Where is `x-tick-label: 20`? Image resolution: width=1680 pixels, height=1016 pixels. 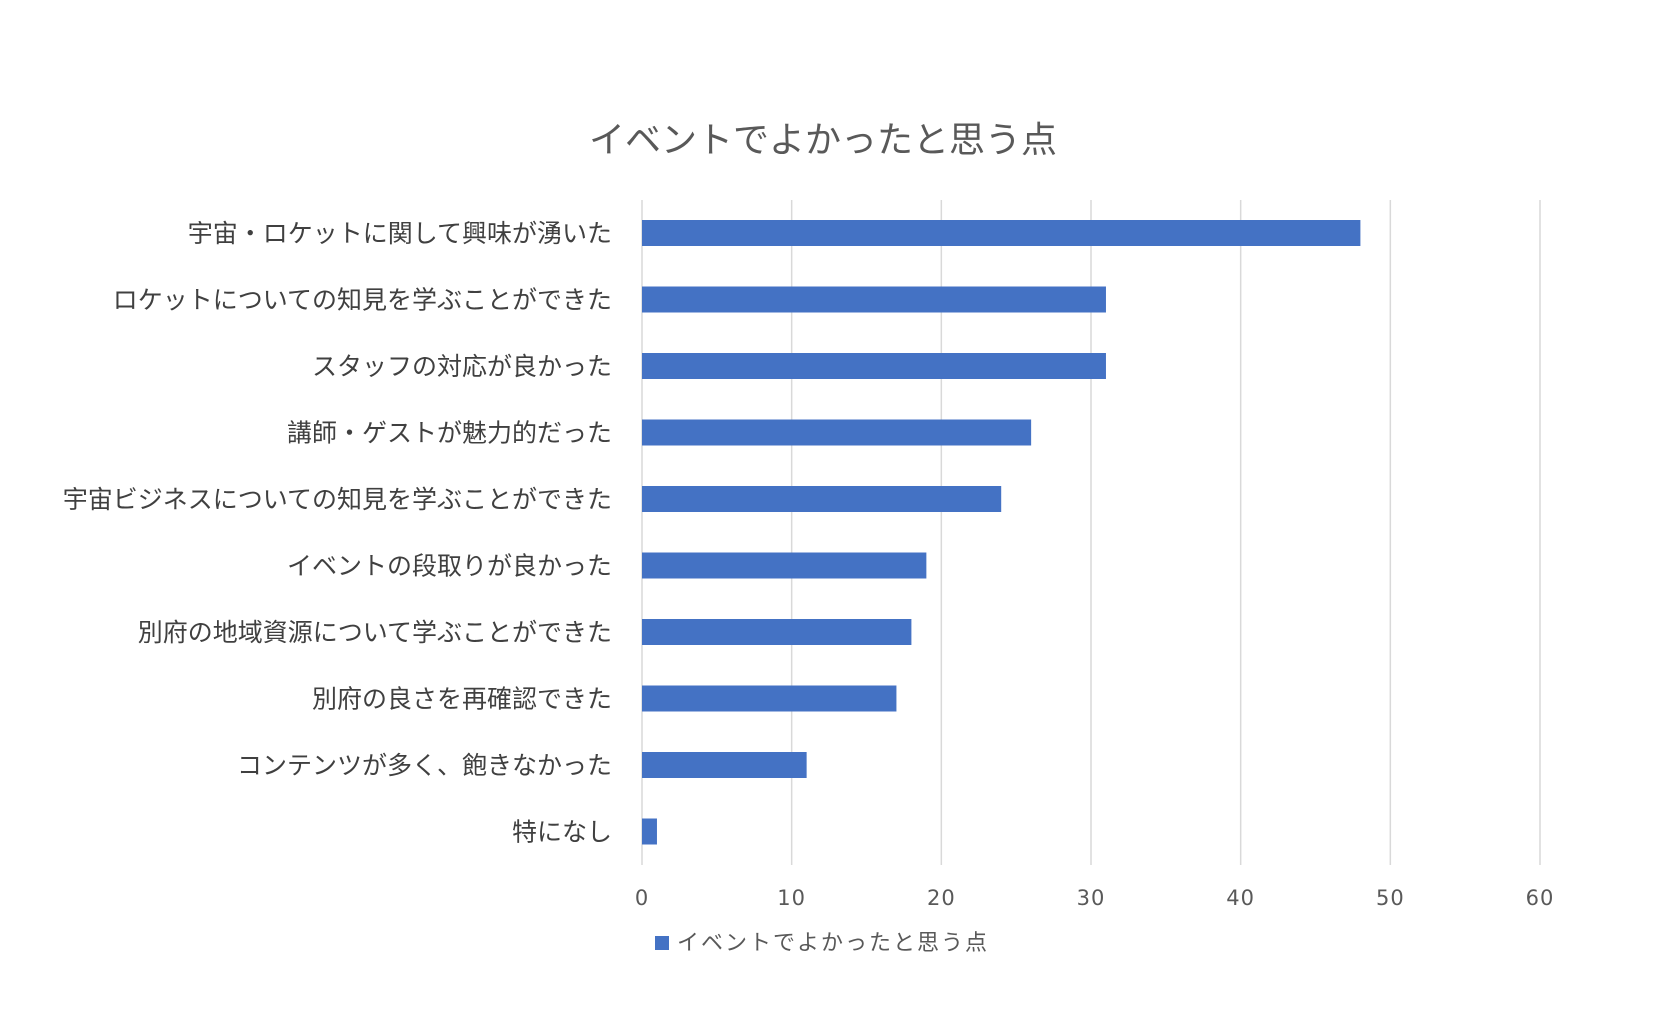 x-tick-label: 20 is located at coordinates (941, 898).